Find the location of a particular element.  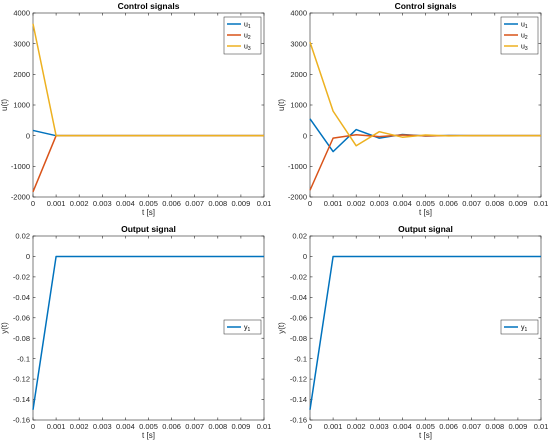

legend-box is located at coordinates (242, 327).